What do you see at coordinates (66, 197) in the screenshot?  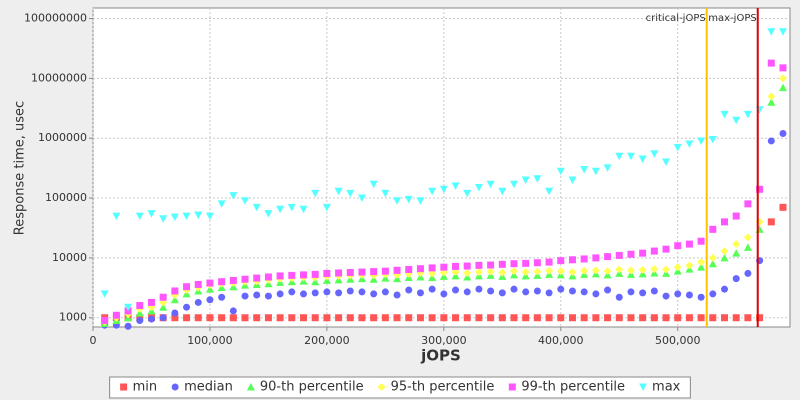 I see `y-tick-label: 100000` at bounding box center [66, 197].